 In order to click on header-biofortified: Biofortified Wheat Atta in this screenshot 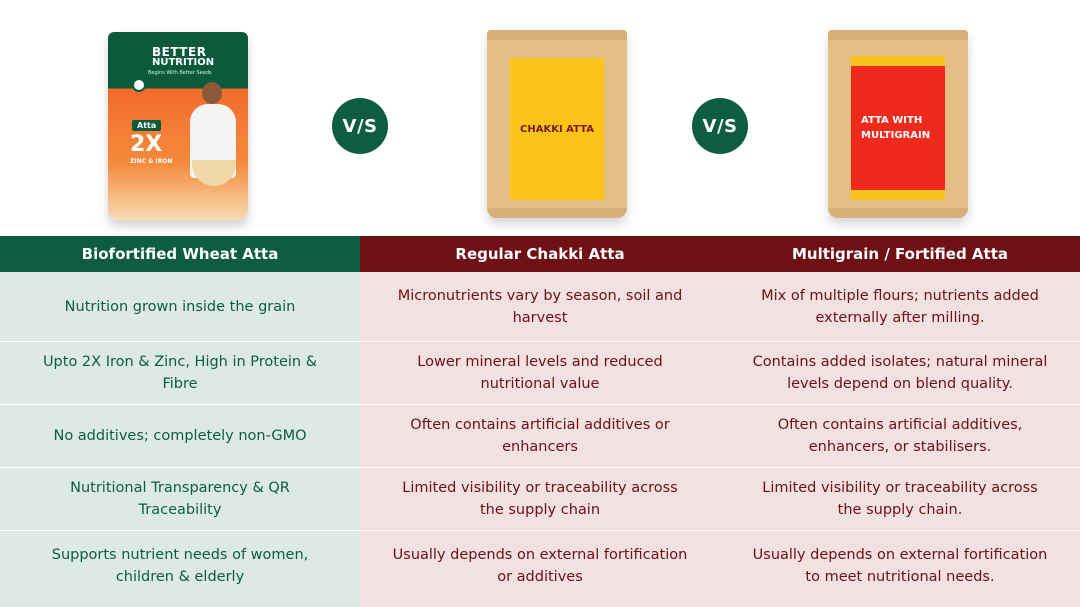, I will do `click(180, 254)`.